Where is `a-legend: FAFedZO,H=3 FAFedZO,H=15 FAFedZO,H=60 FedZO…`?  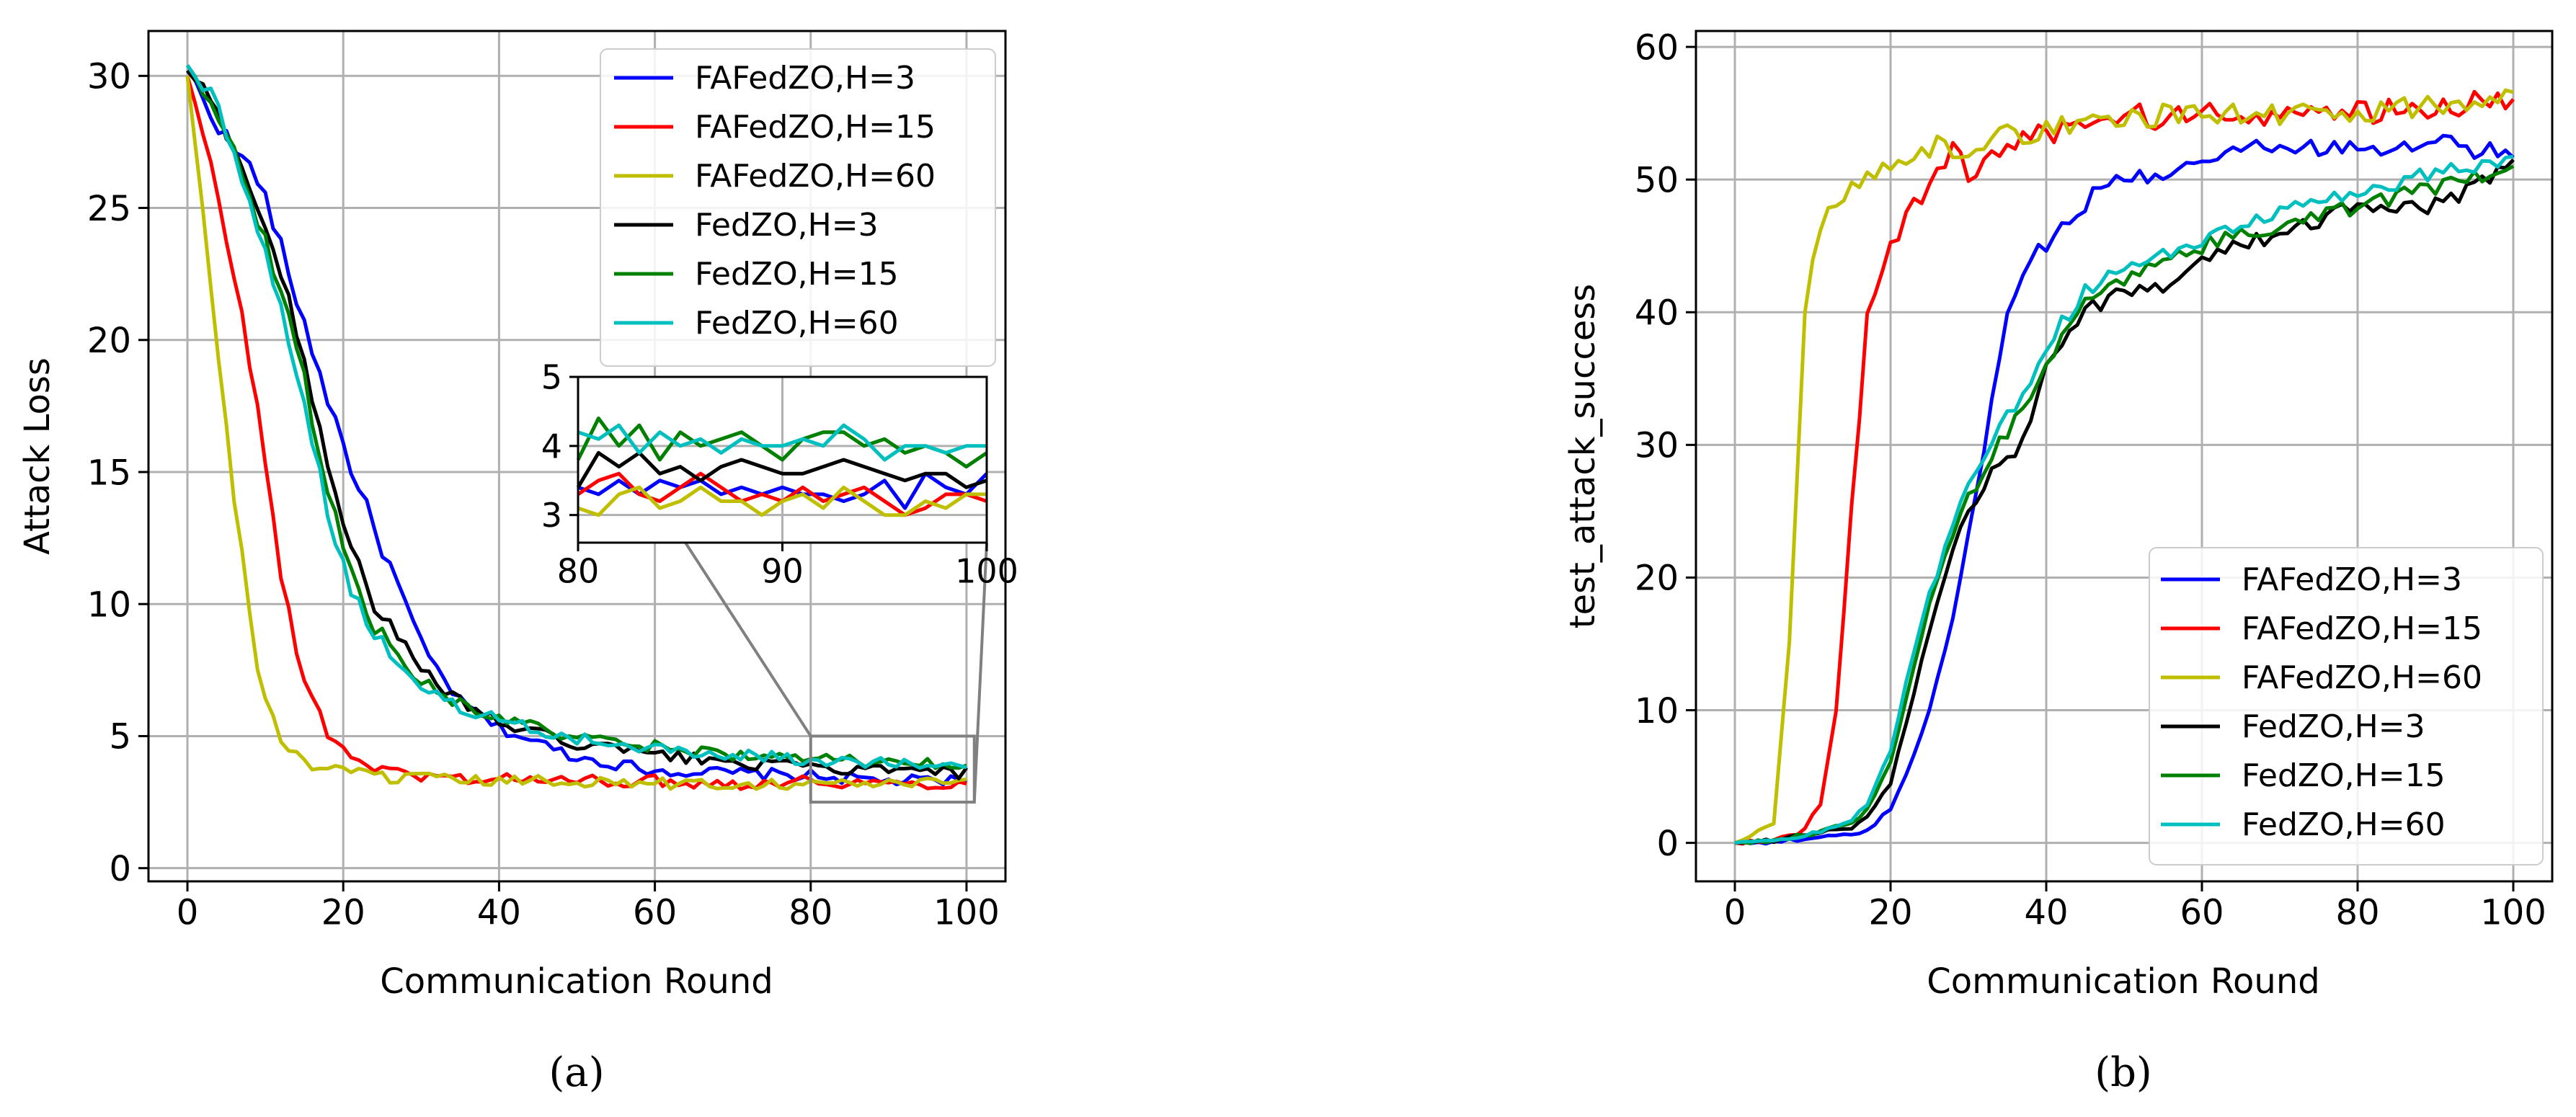 a-legend: FAFedZO,H=3 FAFedZO,H=15 FAFedZO,H=60 FedZO… is located at coordinates (798, 208).